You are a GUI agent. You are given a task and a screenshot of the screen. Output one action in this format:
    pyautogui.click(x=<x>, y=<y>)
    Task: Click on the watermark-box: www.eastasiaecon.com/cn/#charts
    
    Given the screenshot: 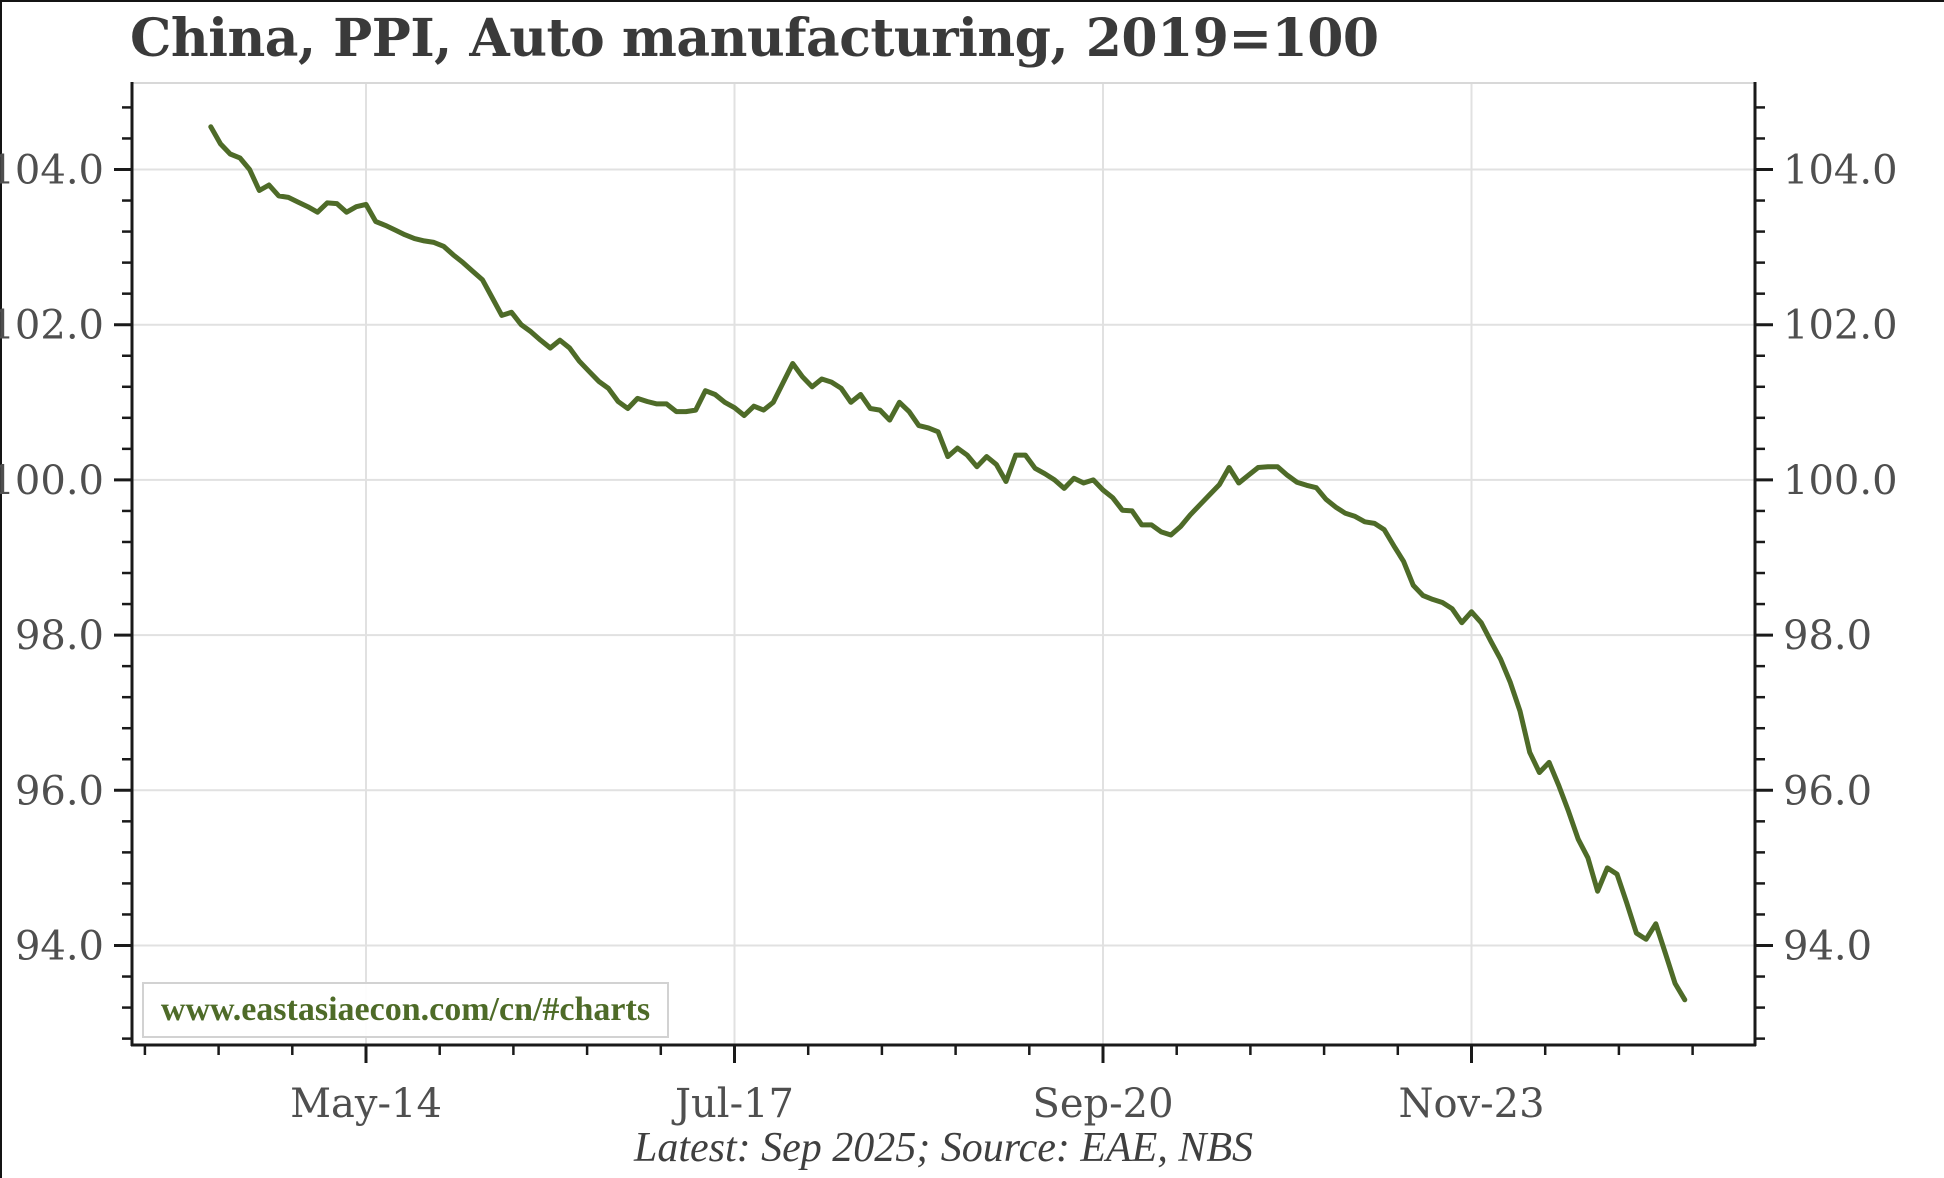 What is the action you would take?
    pyautogui.click(x=405, y=1010)
    